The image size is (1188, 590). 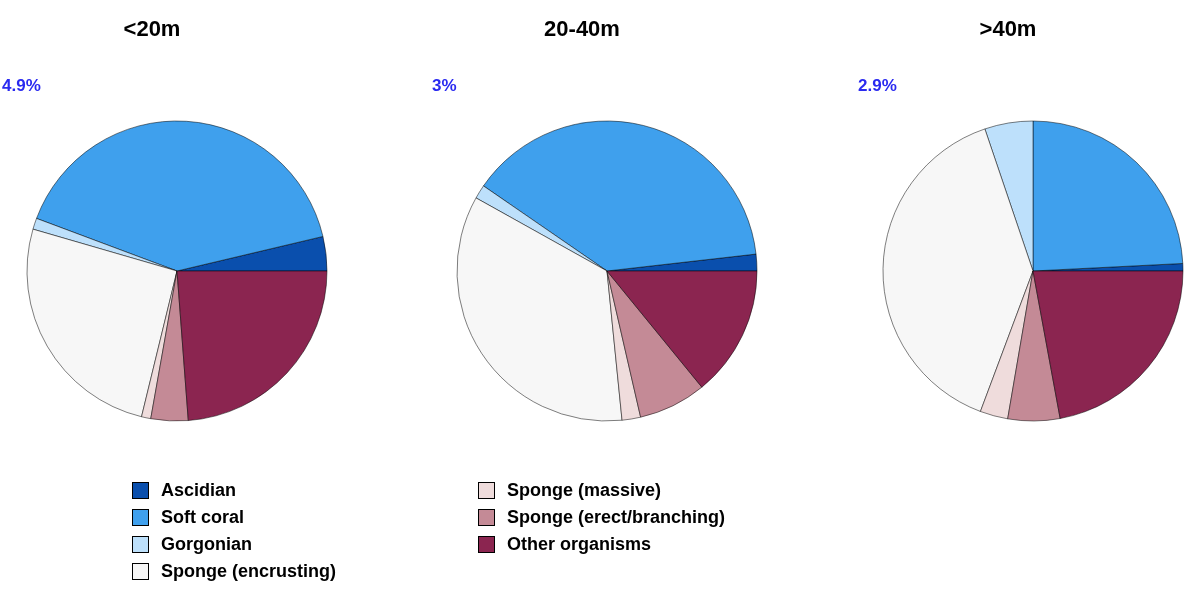 I want to click on legend-label: Soft coral, so click(x=203, y=517).